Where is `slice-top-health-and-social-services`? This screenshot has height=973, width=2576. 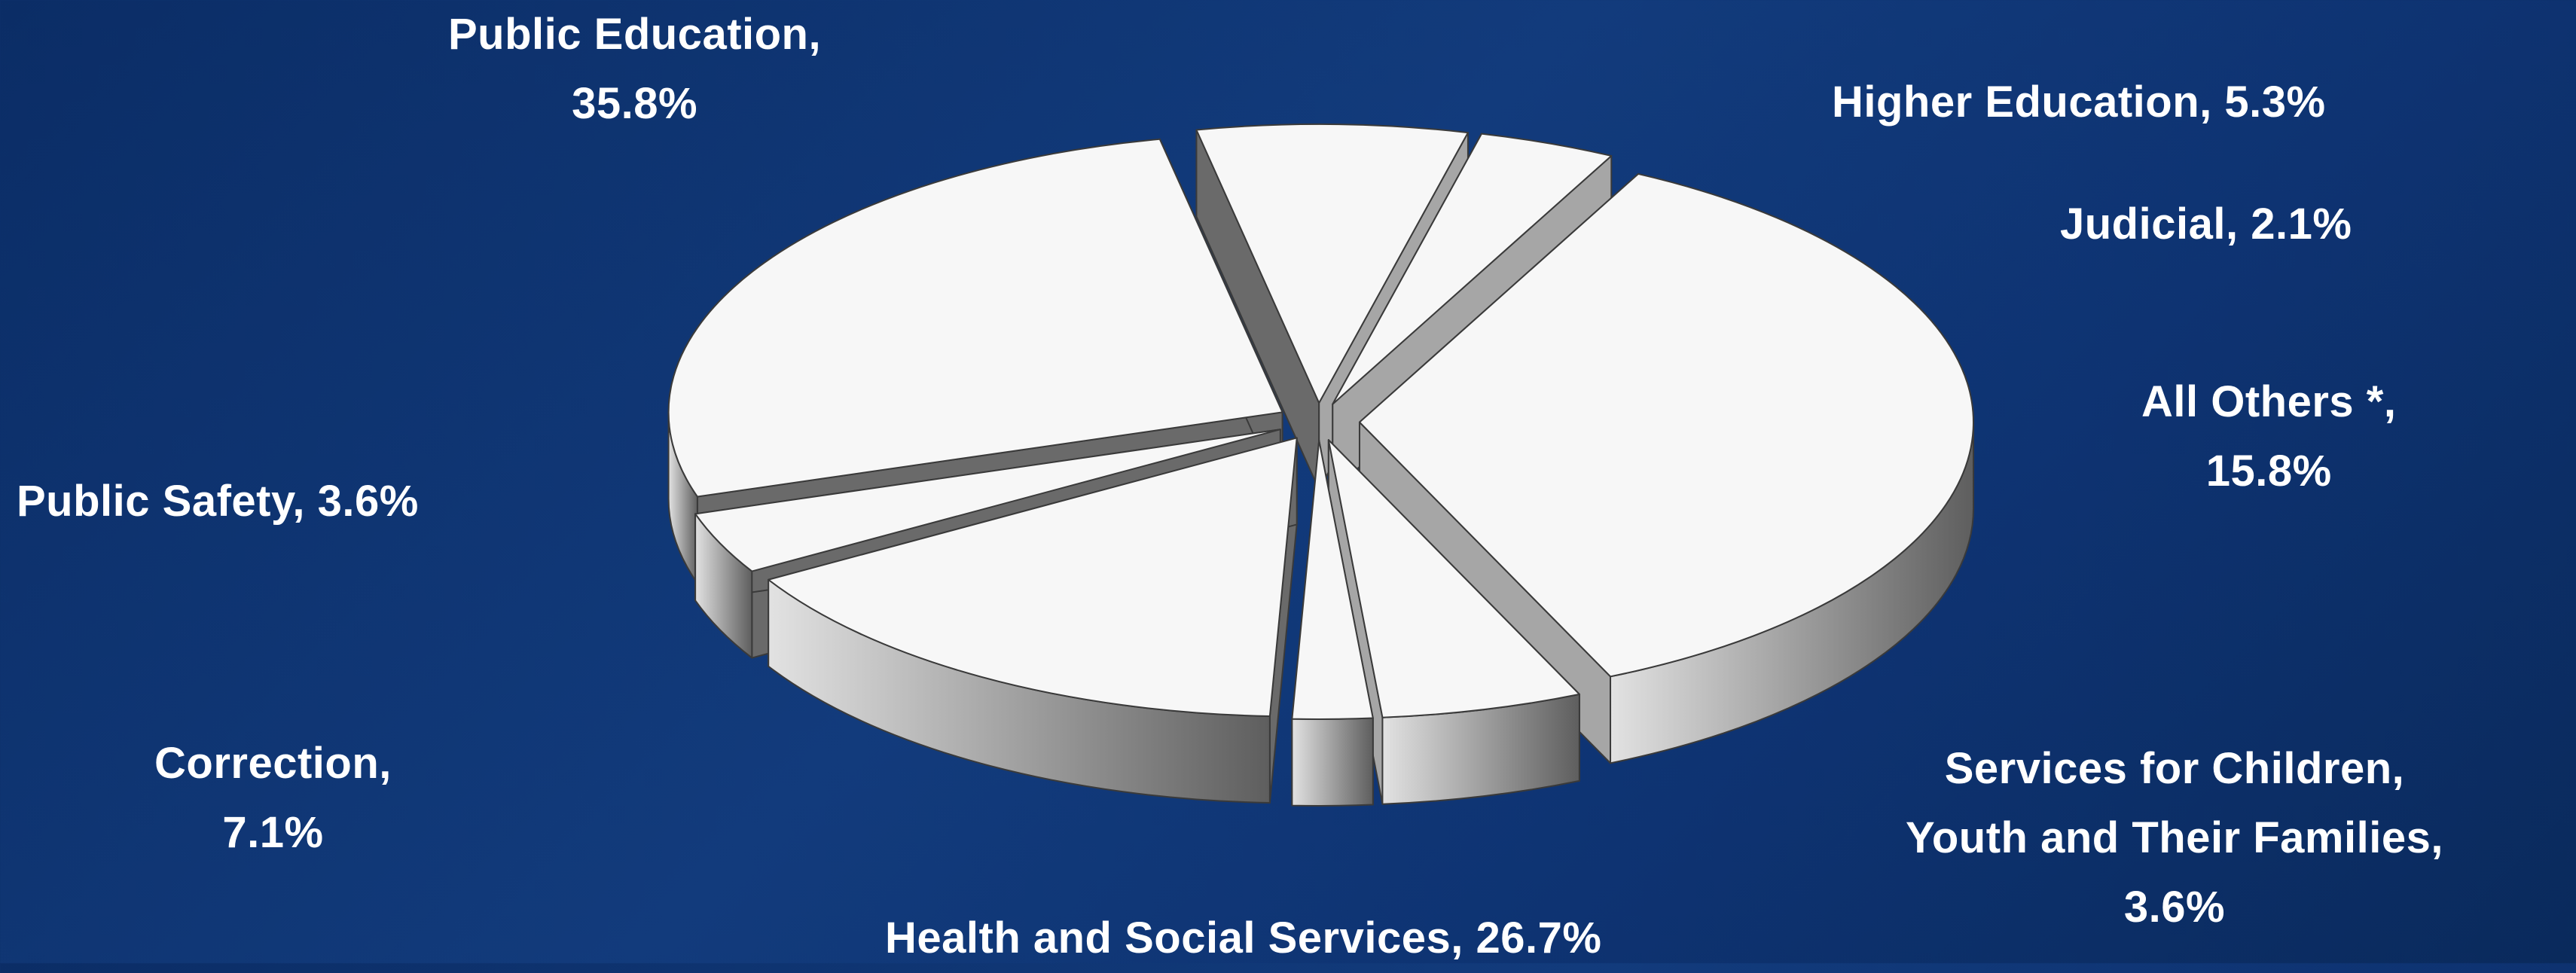
slice-top-health-and-social-services is located at coordinates (975, 318).